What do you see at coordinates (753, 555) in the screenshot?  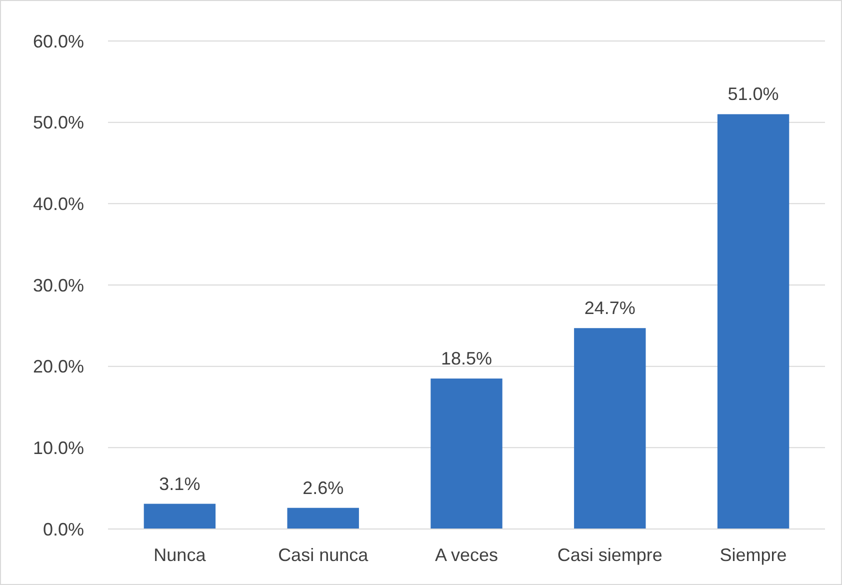 I see `x-tick-label: Siempre` at bounding box center [753, 555].